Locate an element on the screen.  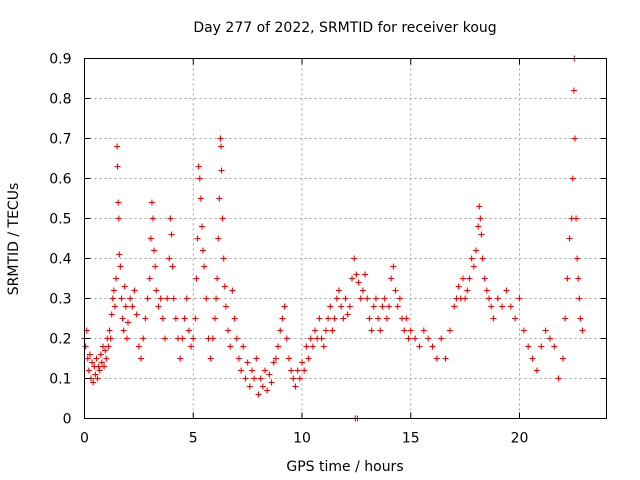
y-tick-label: 0.9 is located at coordinates (60, 60).